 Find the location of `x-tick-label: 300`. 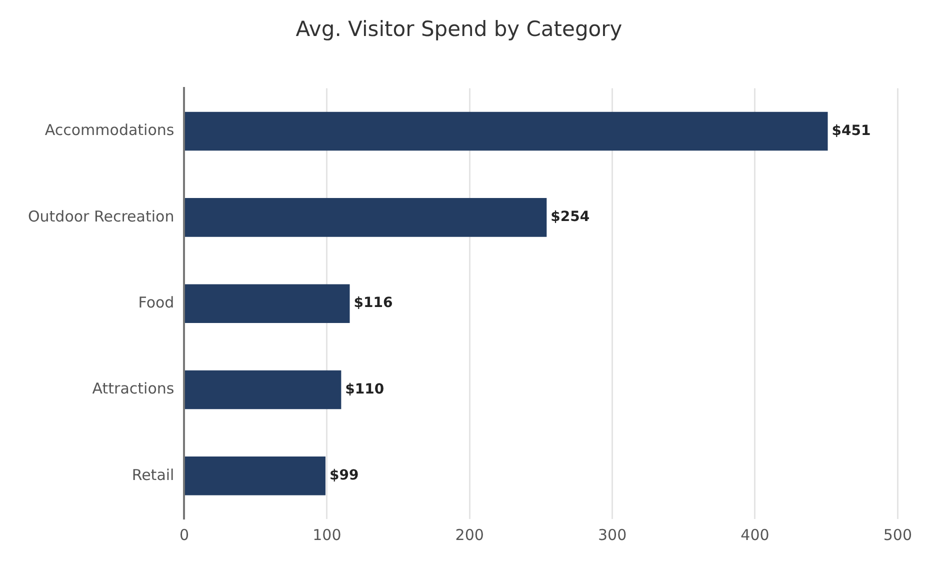

x-tick-label: 300 is located at coordinates (612, 535).